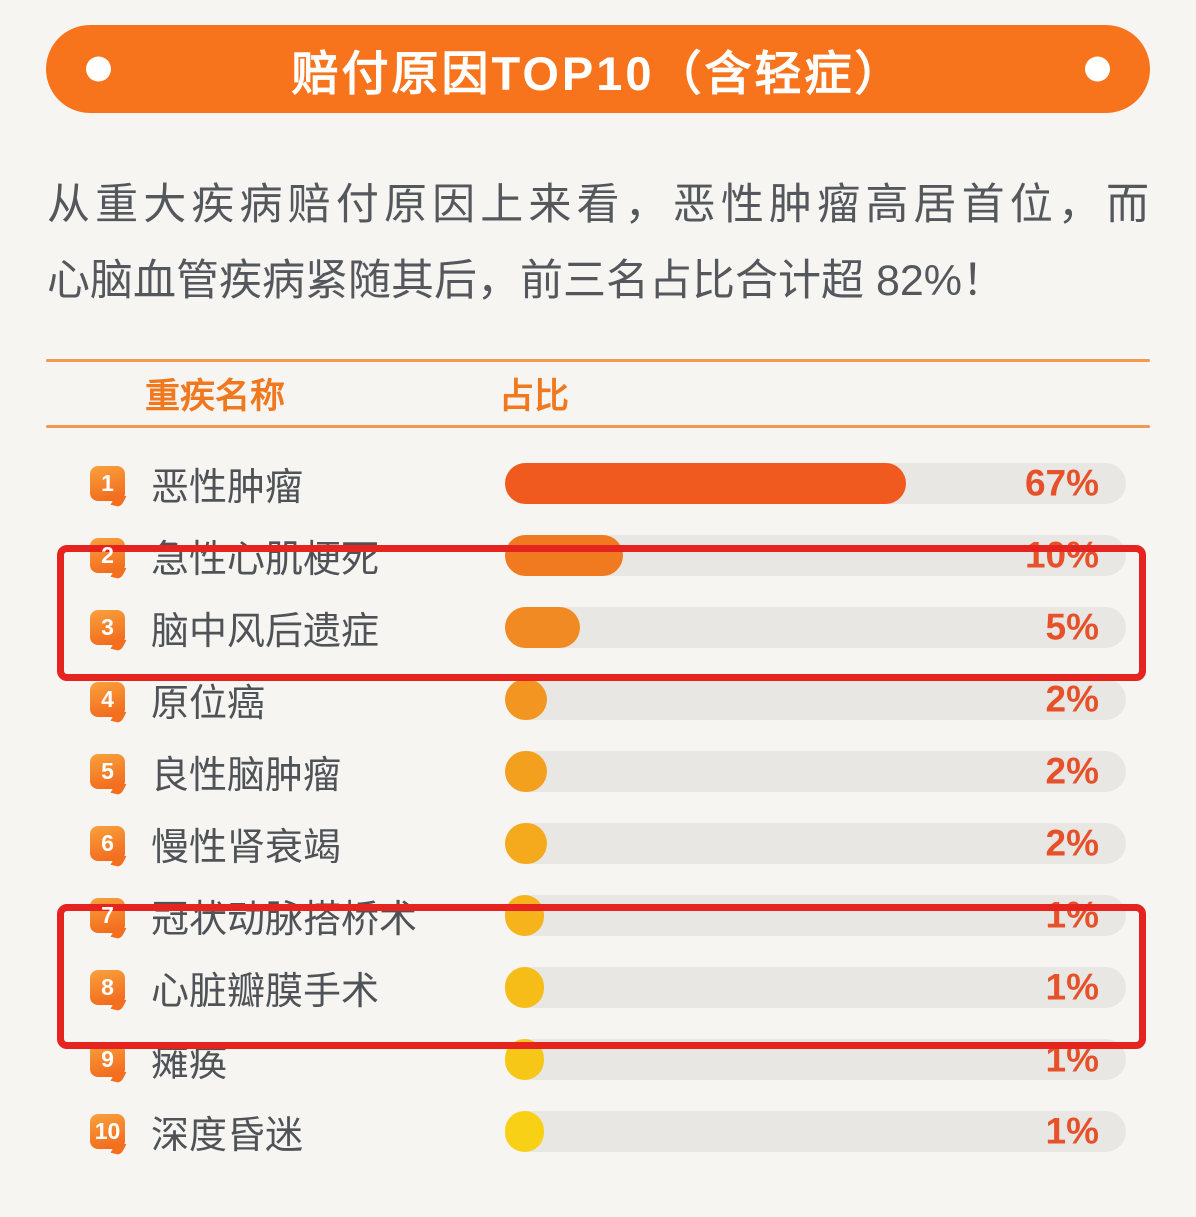 Image resolution: width=1196 pixels, height=1217 pixels. I want to click on table-row: 7 冠状动脉搭桥术 1%, so click(598, 915).